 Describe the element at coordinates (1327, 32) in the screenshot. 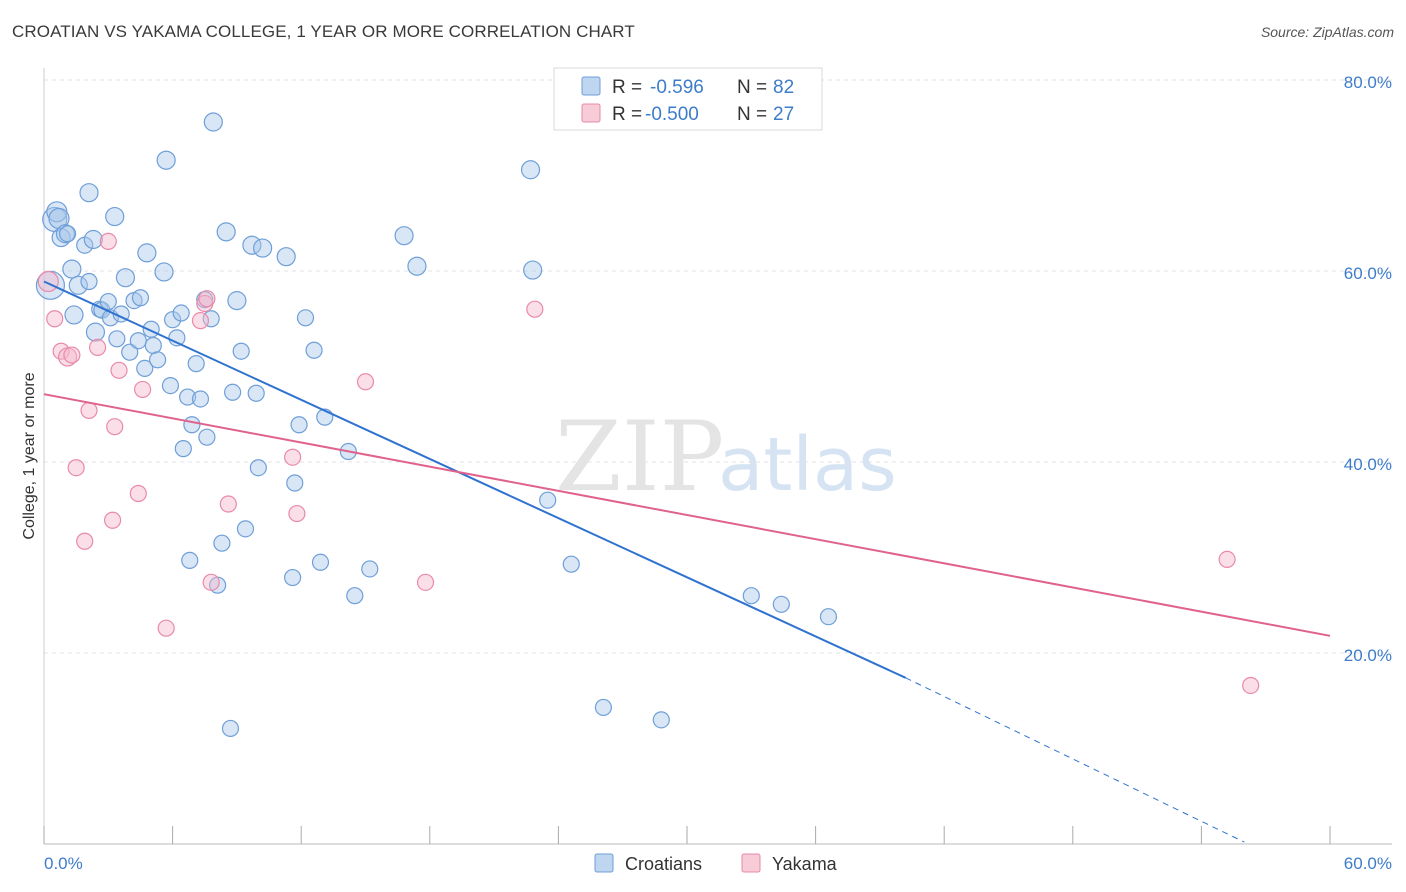

I see `source-label: Source: ZipAtlas.com` at that location.